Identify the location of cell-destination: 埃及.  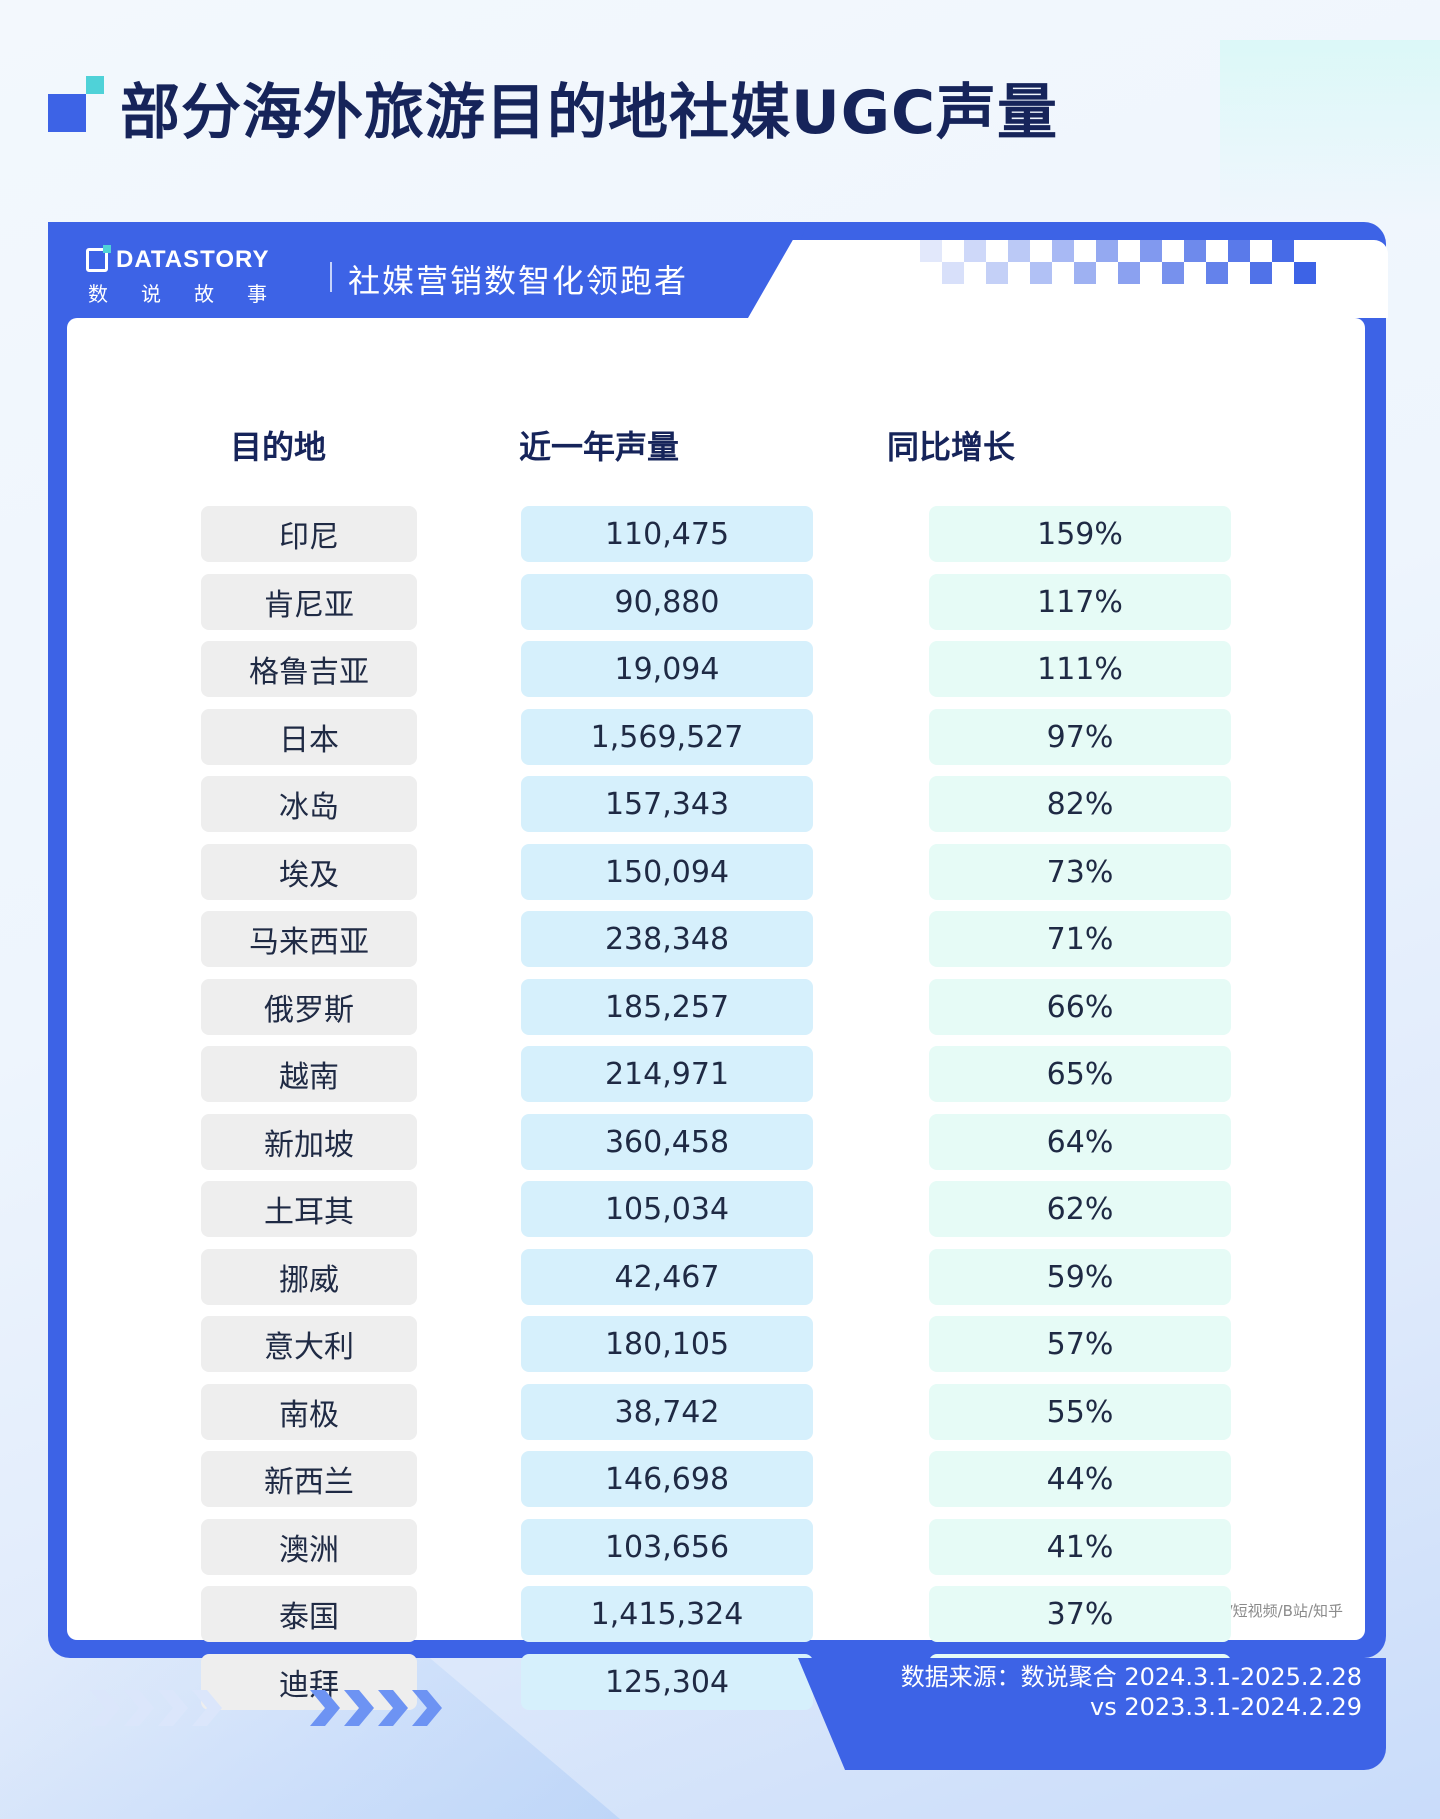
(309, 872).